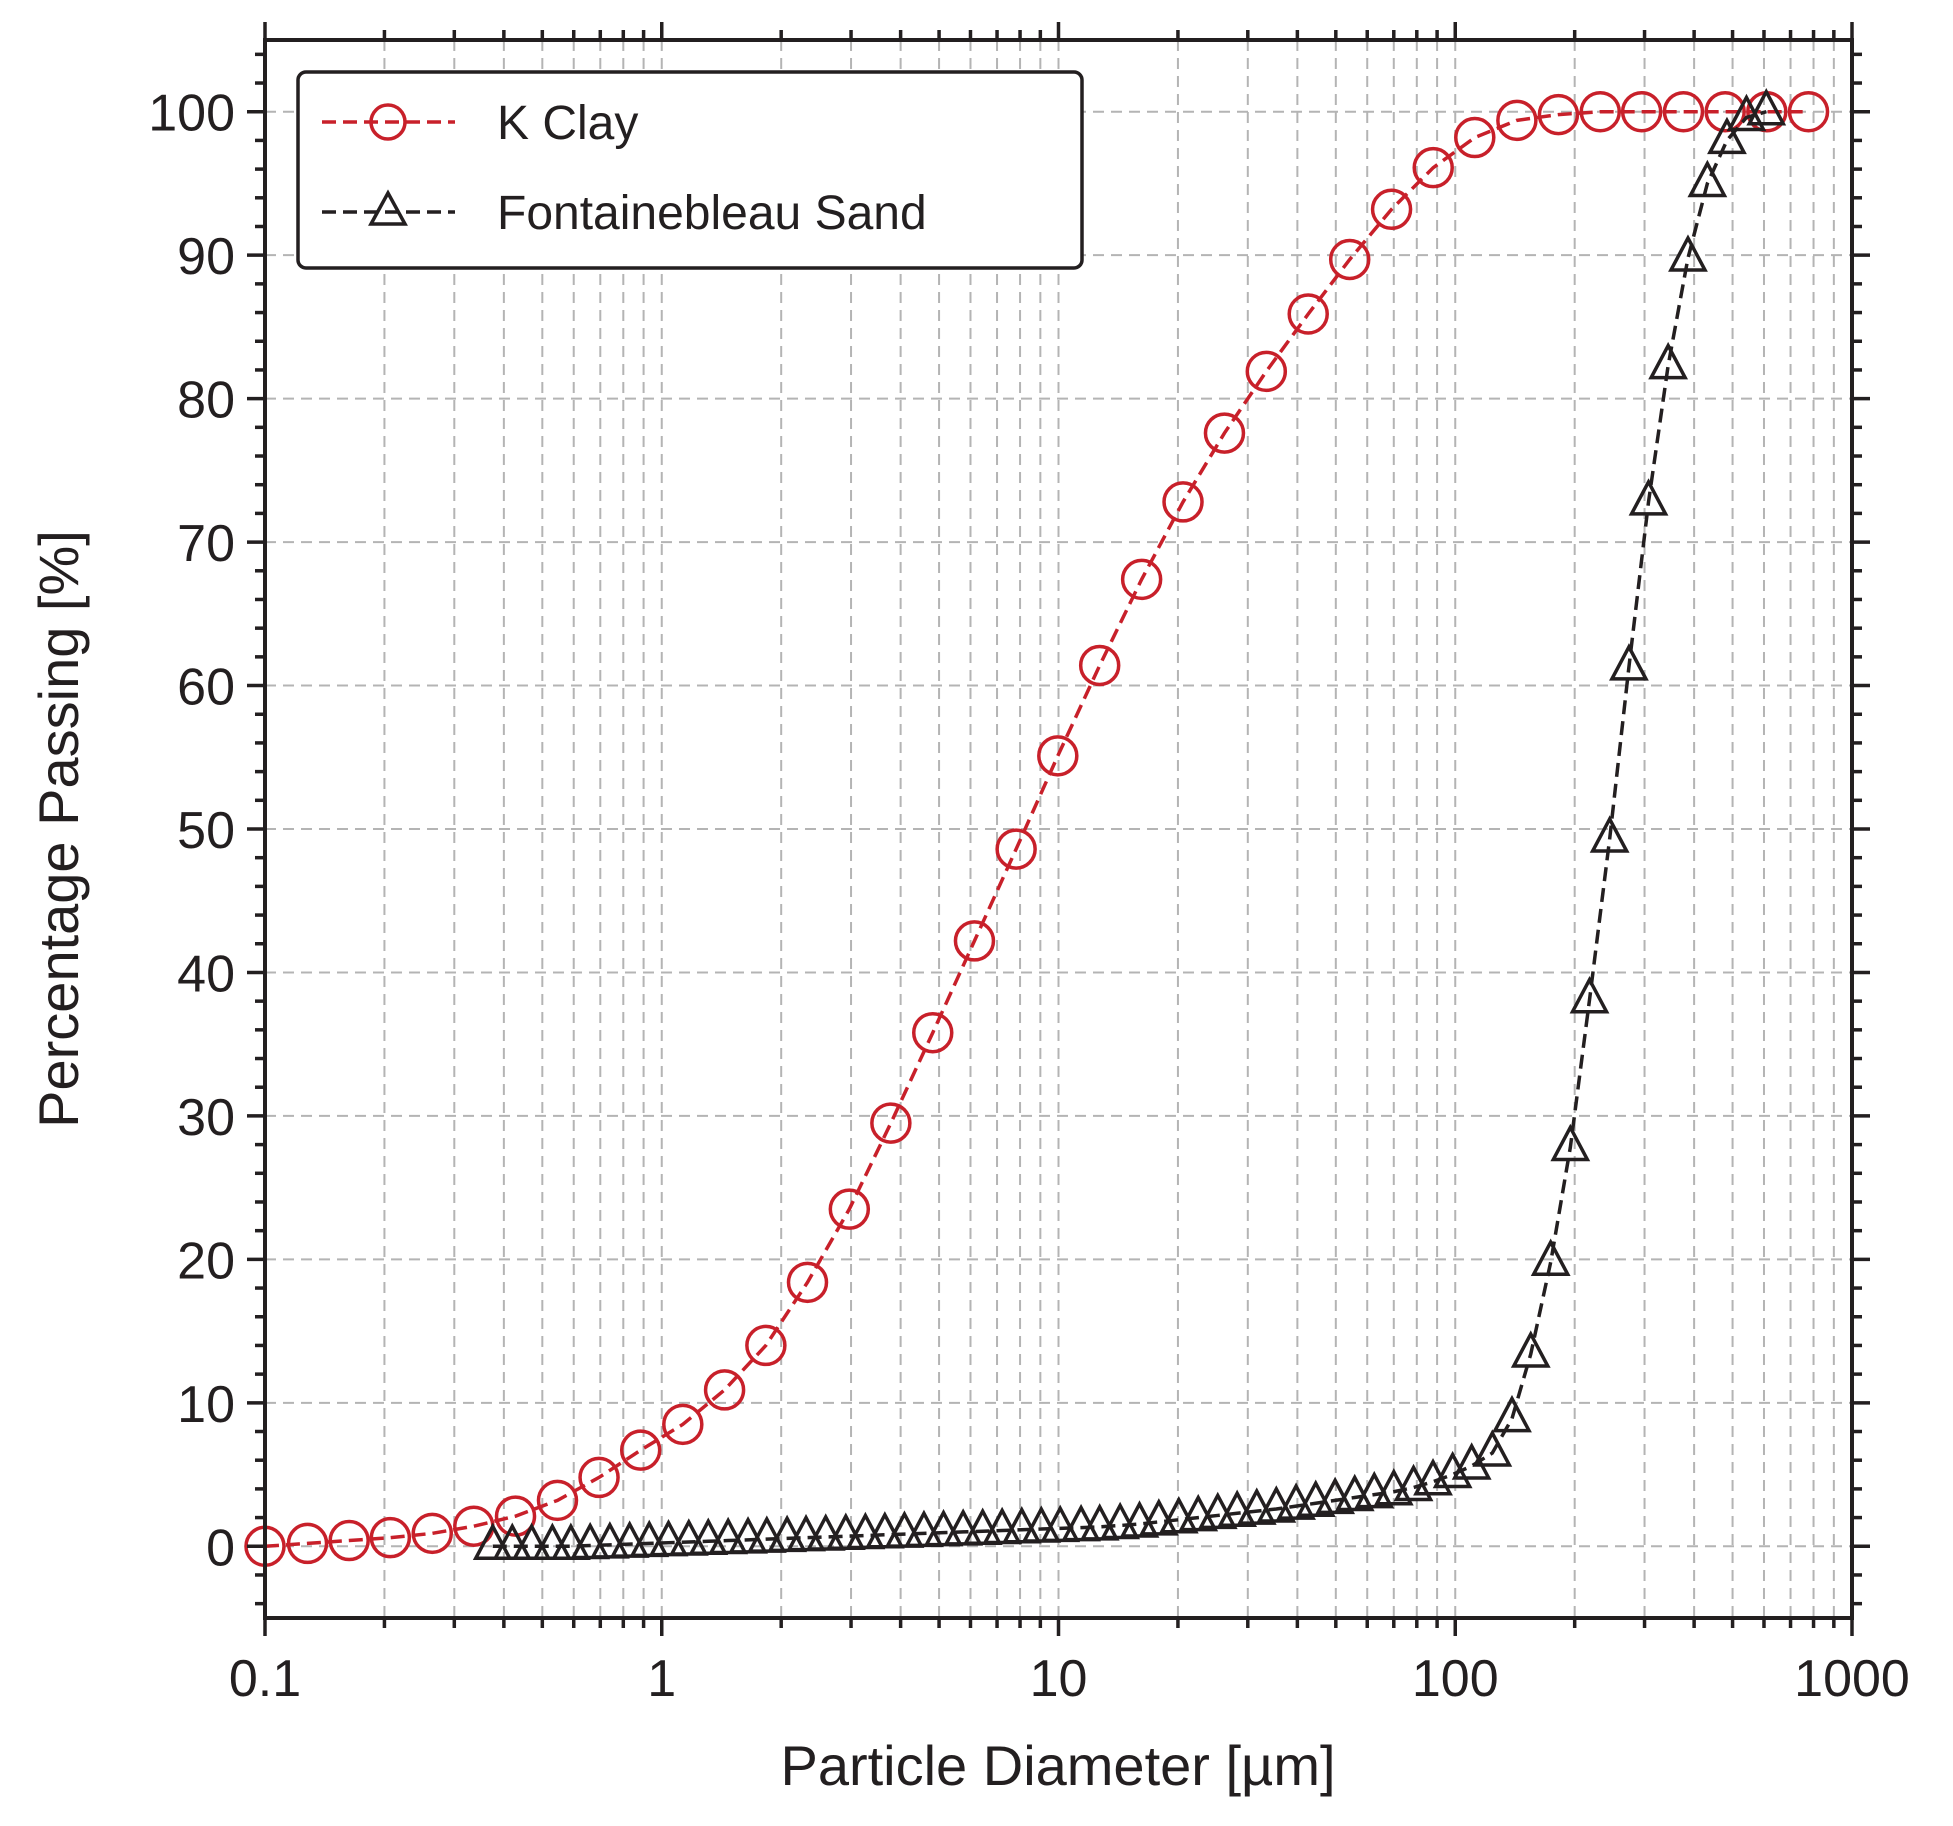 The image size is (1953, 1826). What do you see at coordinates (206, 401) in the screenshot?
I see `y-tick-label: 80` at bounding box center [206, 401].